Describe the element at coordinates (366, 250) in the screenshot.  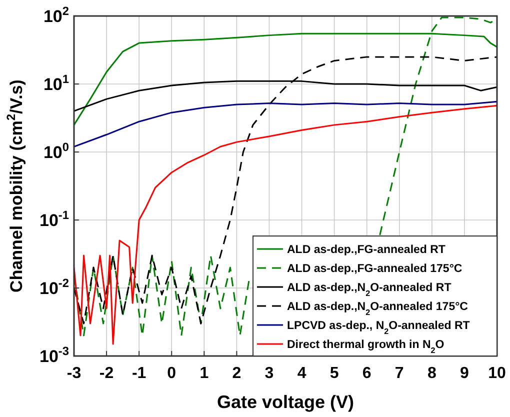
I see `legend-label: ALD as-dep.,FG-annealed RT` at that location.